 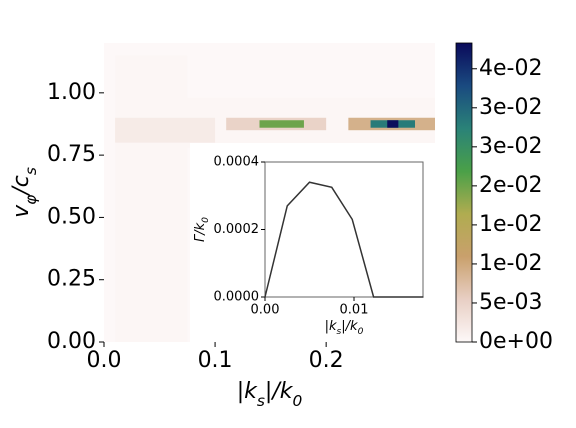 What do you see at coordinates (237, 229) in the screenshot?
I see `inset-y-tick-label: 0.0002` at bounding box center [237, 229].